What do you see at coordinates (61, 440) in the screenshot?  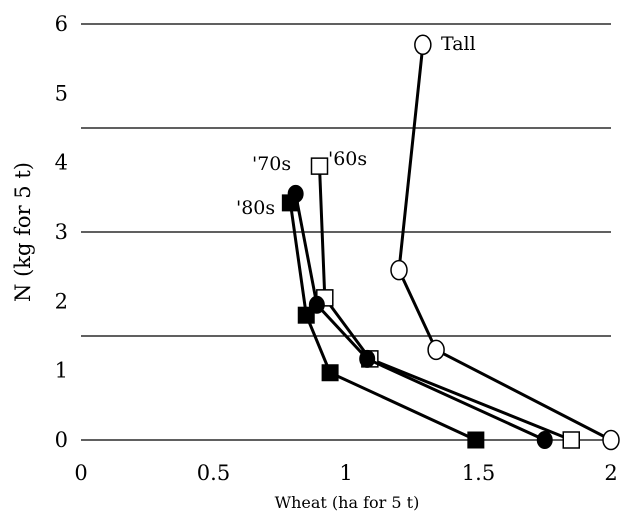 I see `y-tick-label-0: 0` at bounding box center [61, 440].